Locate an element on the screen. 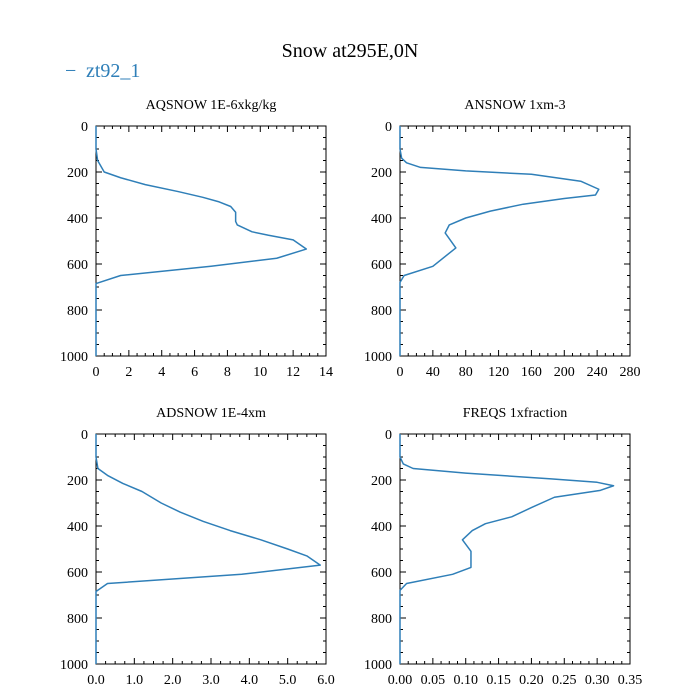 The image size is (700, 700). x-tick-label: 6.0 is located at coordinates (326, 680).